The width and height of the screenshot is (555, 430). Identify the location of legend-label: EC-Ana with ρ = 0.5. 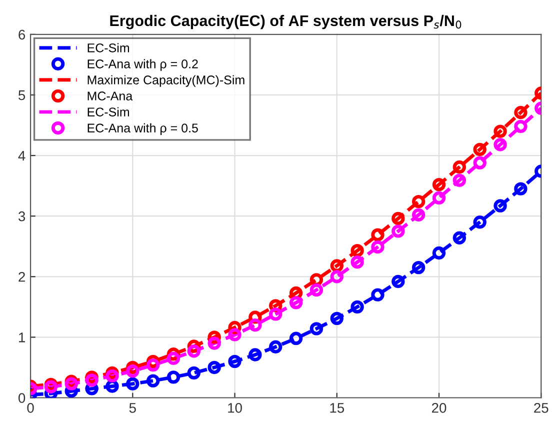
(143, 129).